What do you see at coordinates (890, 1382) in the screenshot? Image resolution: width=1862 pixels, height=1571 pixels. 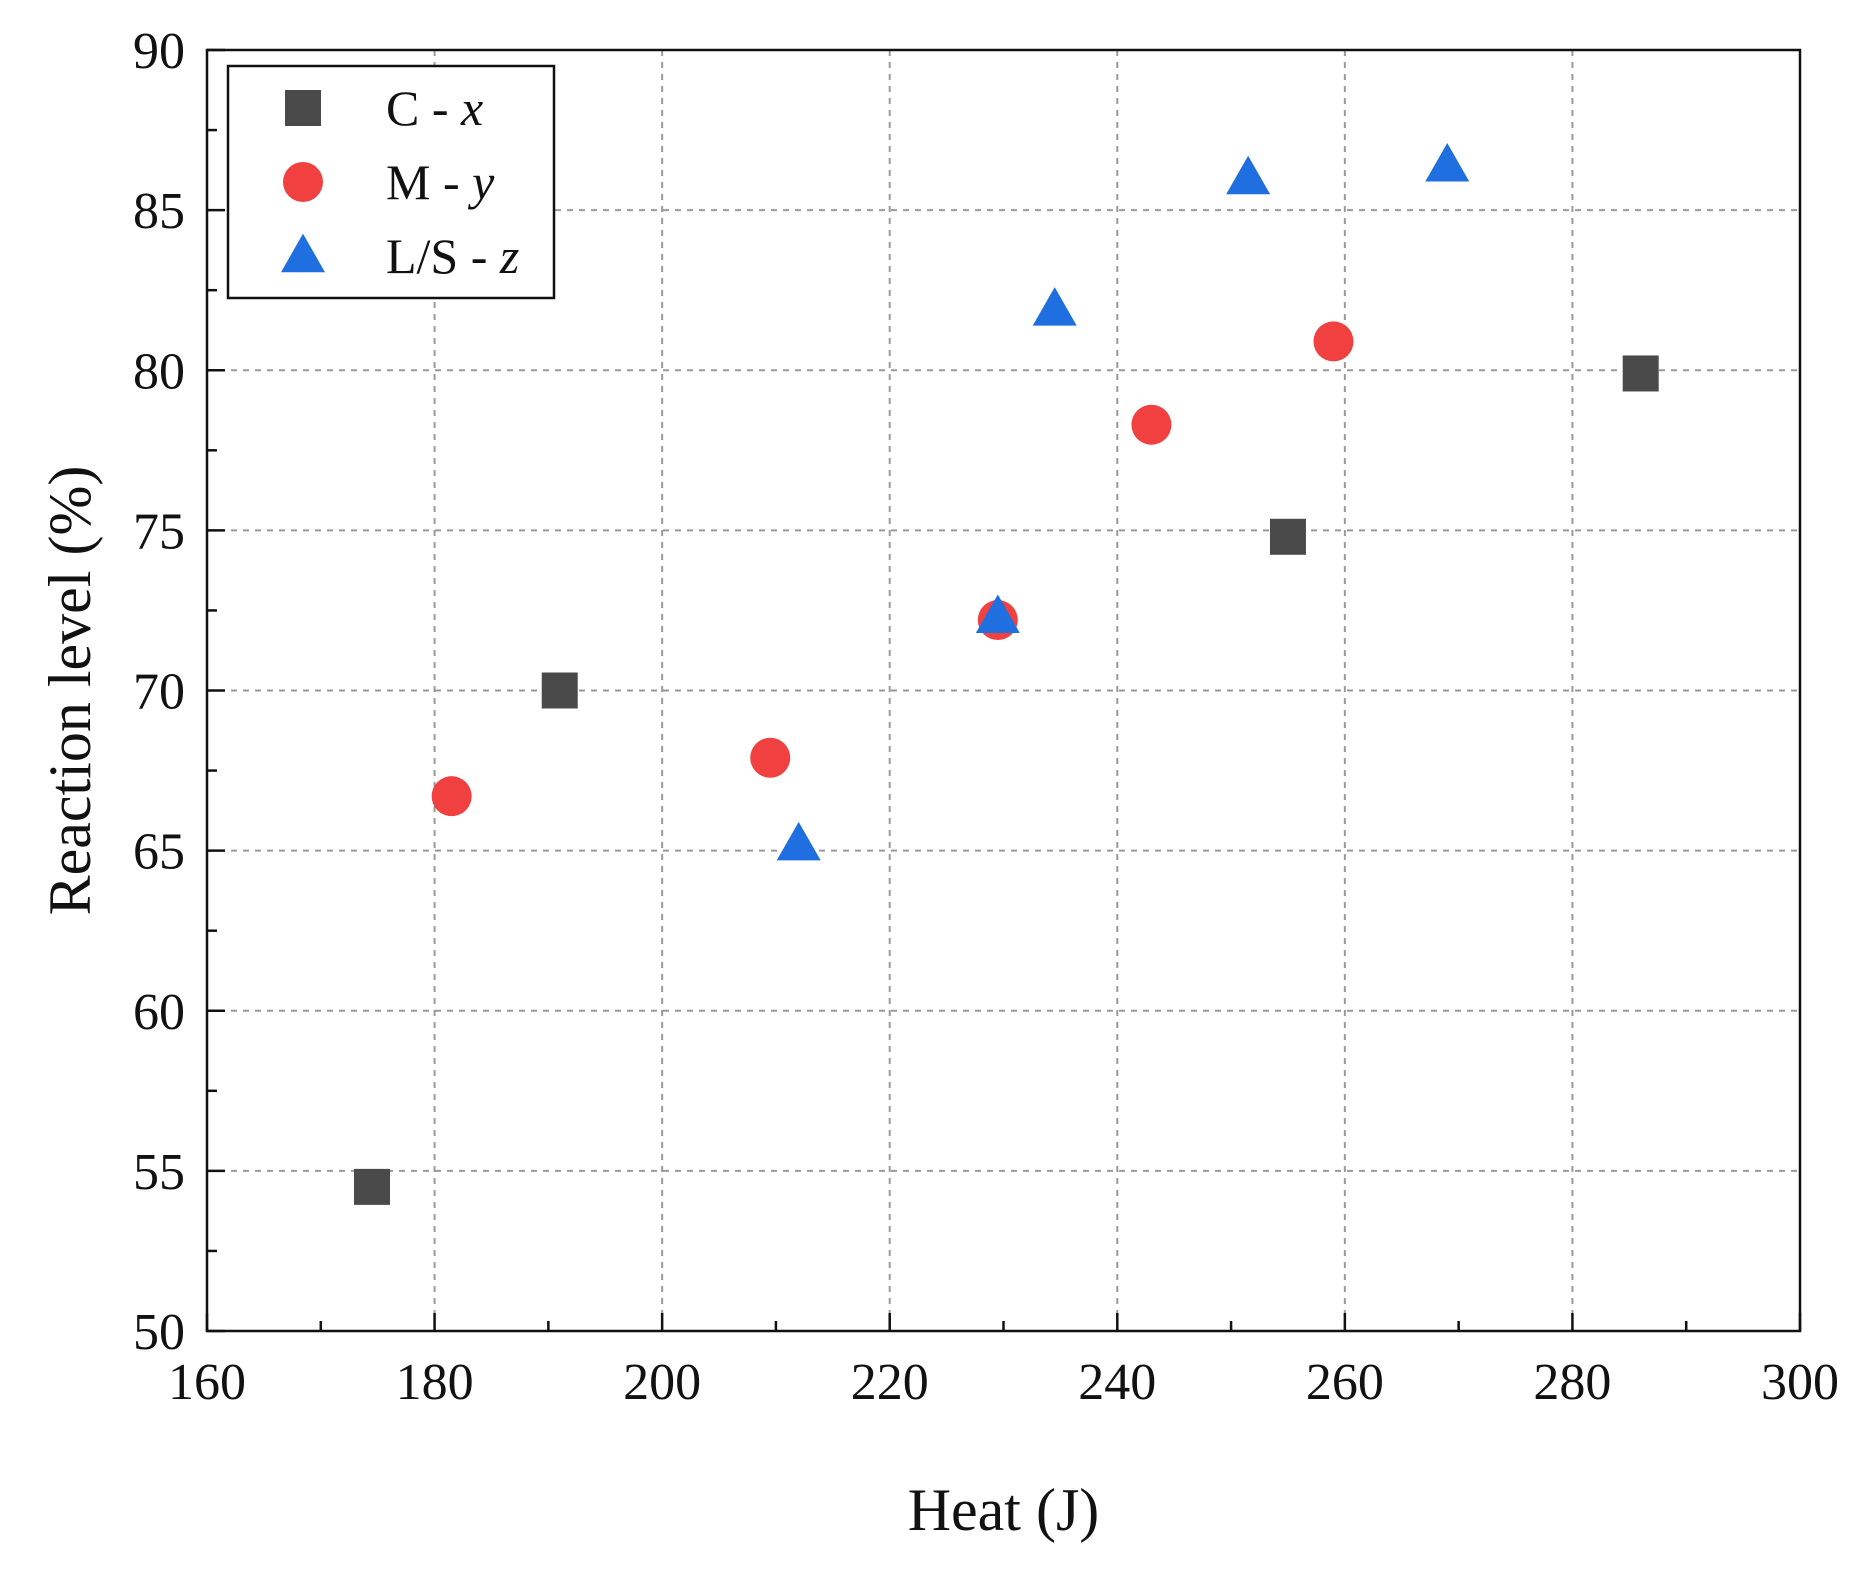 I see `x-tick-label: 220` at bounding box center [890, 1382].